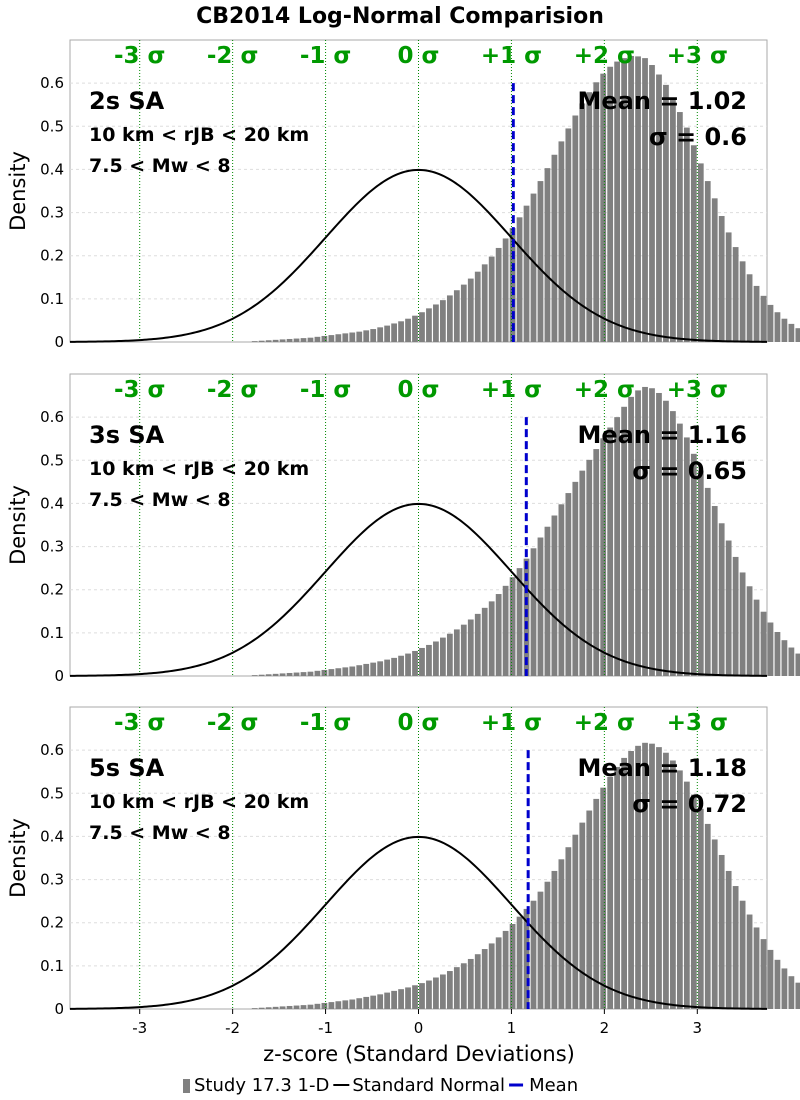 This screenshot has height=1100, width=800. I want to click on y-tick-label: 0.3, so click(52, 213).